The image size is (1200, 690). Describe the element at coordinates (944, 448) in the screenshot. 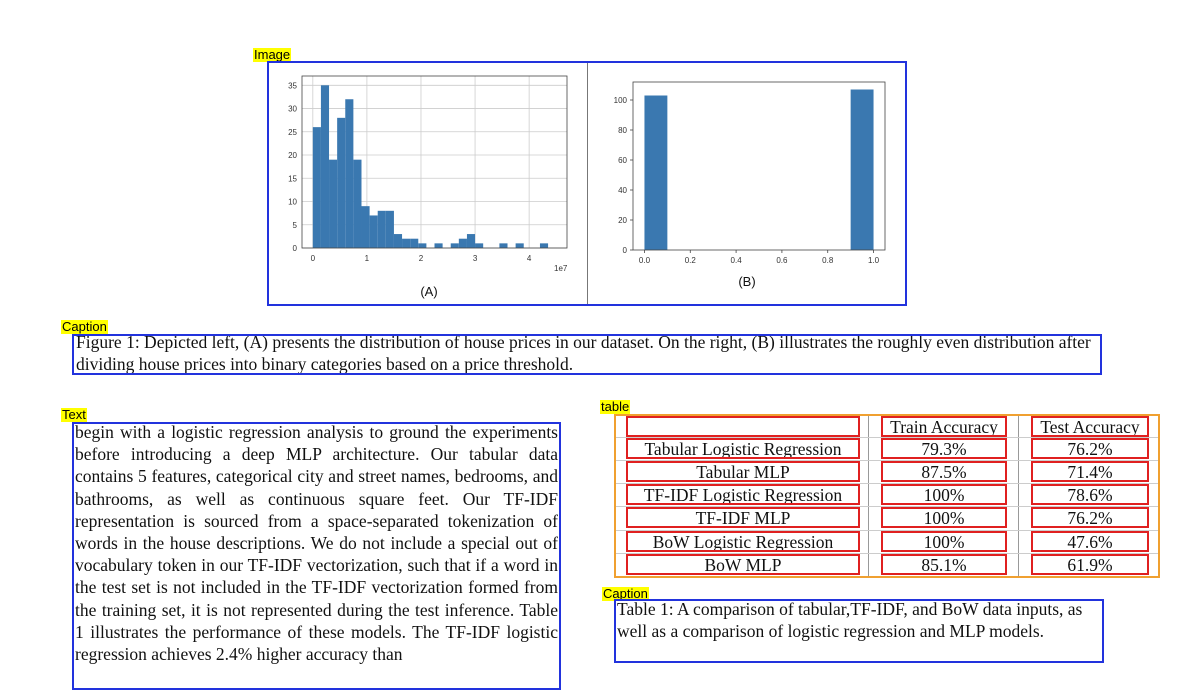

I see `table-cell: 79.3%` at that location.